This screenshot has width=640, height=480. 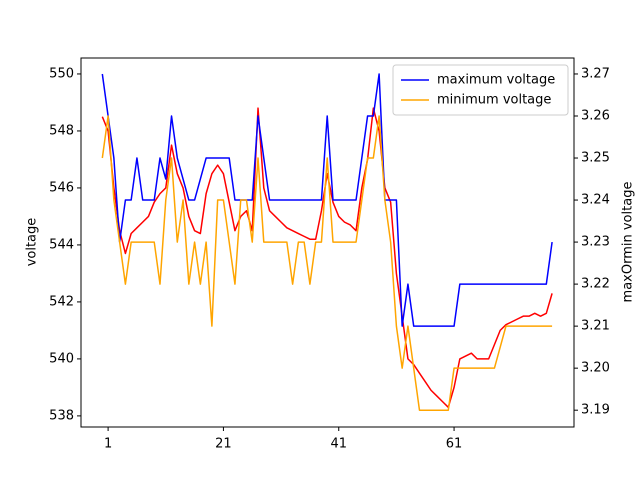 I want to click on legend-box, so click(x=480, y=90).